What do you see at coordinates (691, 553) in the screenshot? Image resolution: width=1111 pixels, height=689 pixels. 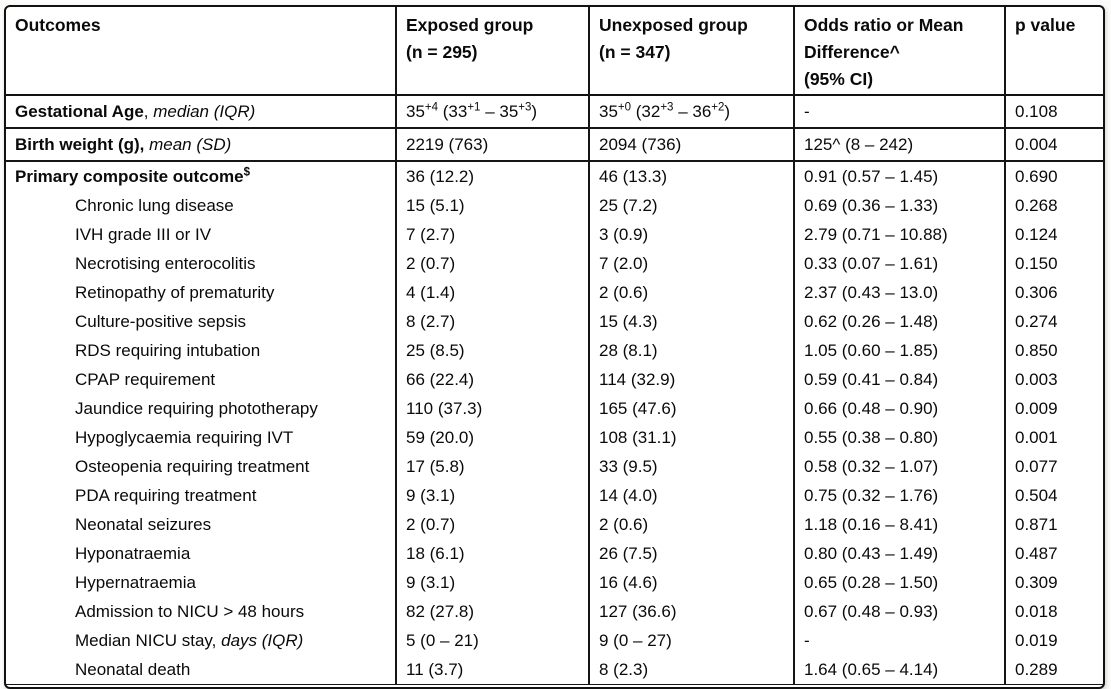 I see `cell-unexposed: 26 (7.5)` at bounding box center [691, 553].